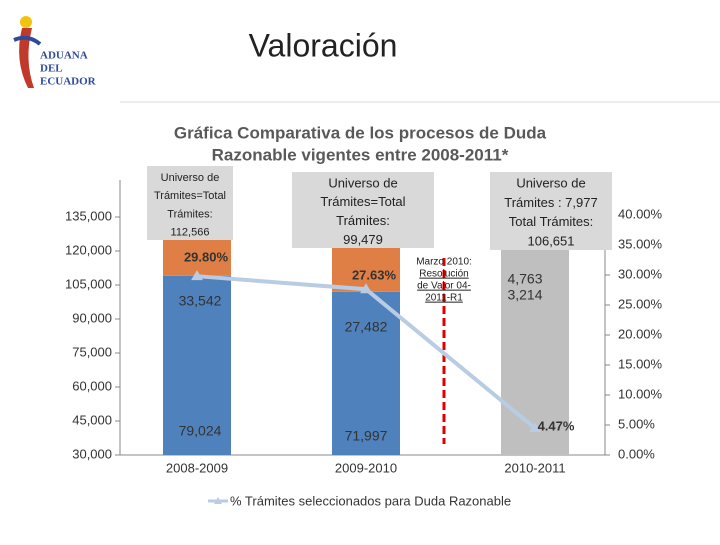  What do you see at coordinates (206, 256) in the screenshot?
I see `line-label: 29.80%` at bounding box center [206, 256].